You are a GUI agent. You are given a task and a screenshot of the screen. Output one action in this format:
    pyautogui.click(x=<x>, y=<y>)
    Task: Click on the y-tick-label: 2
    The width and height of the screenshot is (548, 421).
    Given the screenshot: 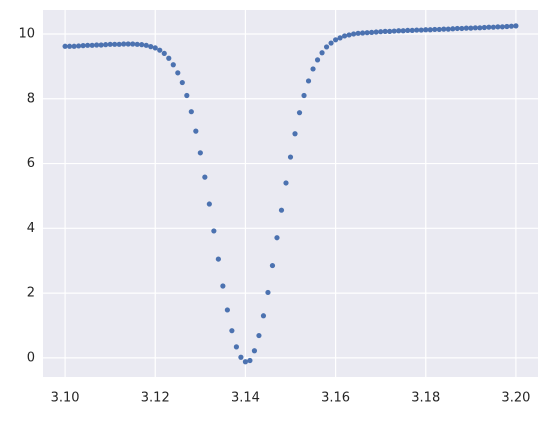 What is the action you would take?
    pyautogui.click(x=31, y=293)
    